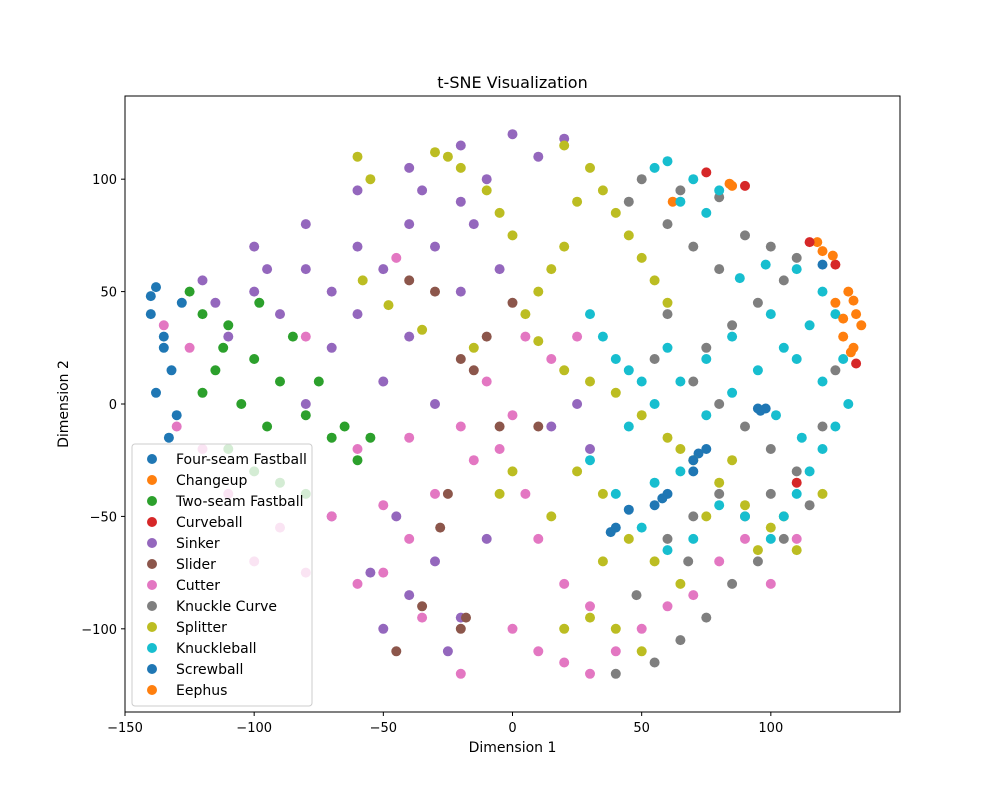  I want to click on legend-label: Knuckleball, so click(216, 649).